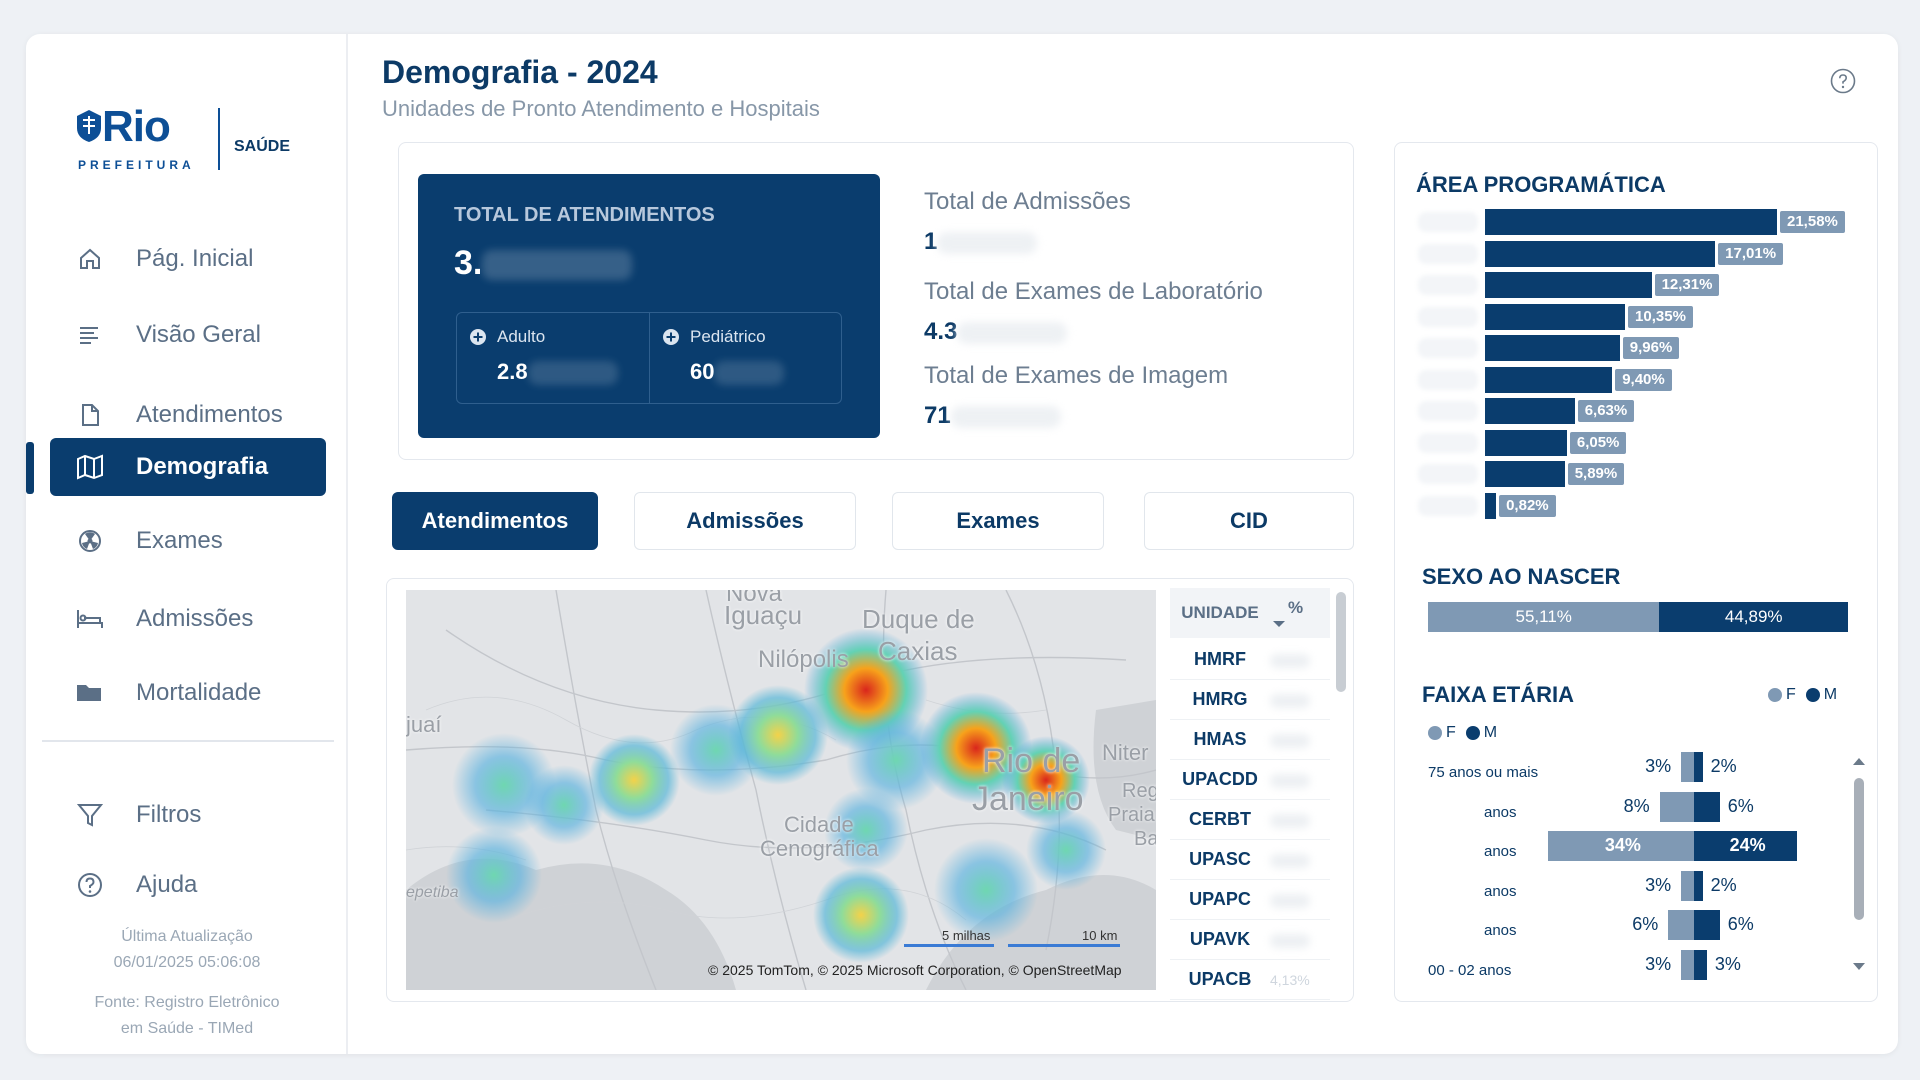  Describe the element at coordinates (1483, 772) in the screenshot. I see `faixa-category-label: 75 anos ou mais` at that location.